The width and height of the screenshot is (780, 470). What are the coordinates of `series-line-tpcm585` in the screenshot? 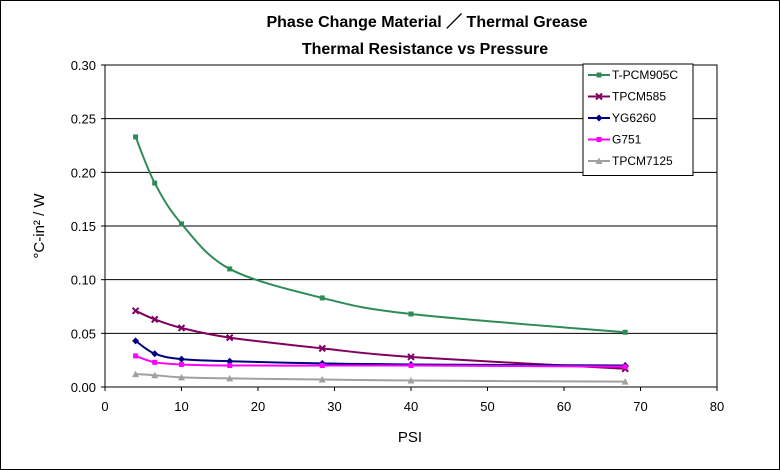 It's located at (380, 339).